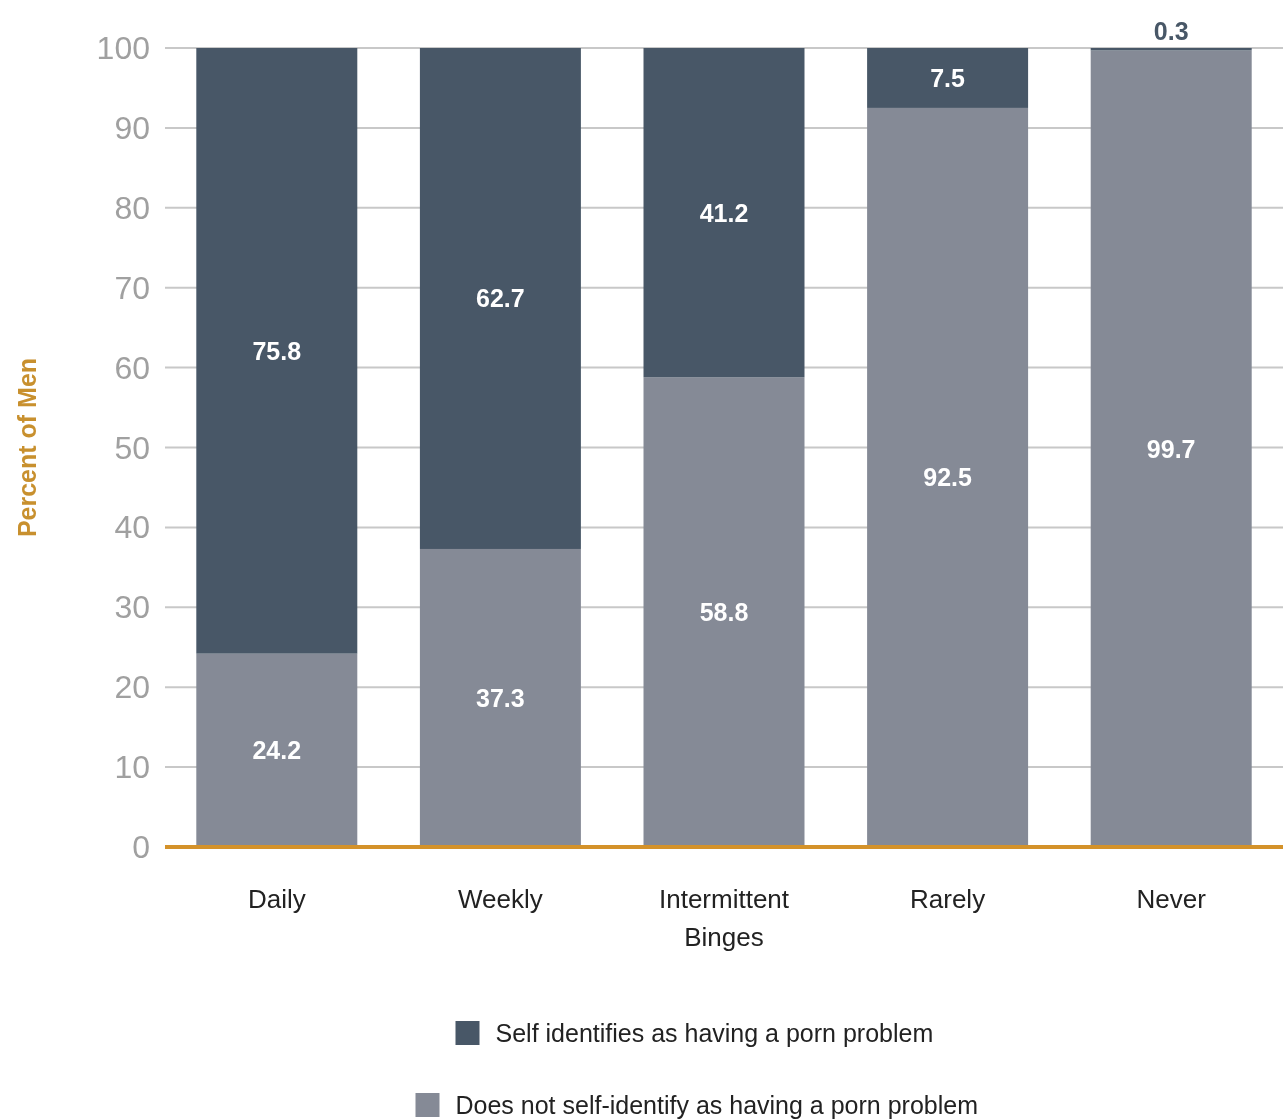  What do you see at coordinates (132, 607) in the screenshot?
I see `y-tick-label: 30` at bounding box center [132, 607].